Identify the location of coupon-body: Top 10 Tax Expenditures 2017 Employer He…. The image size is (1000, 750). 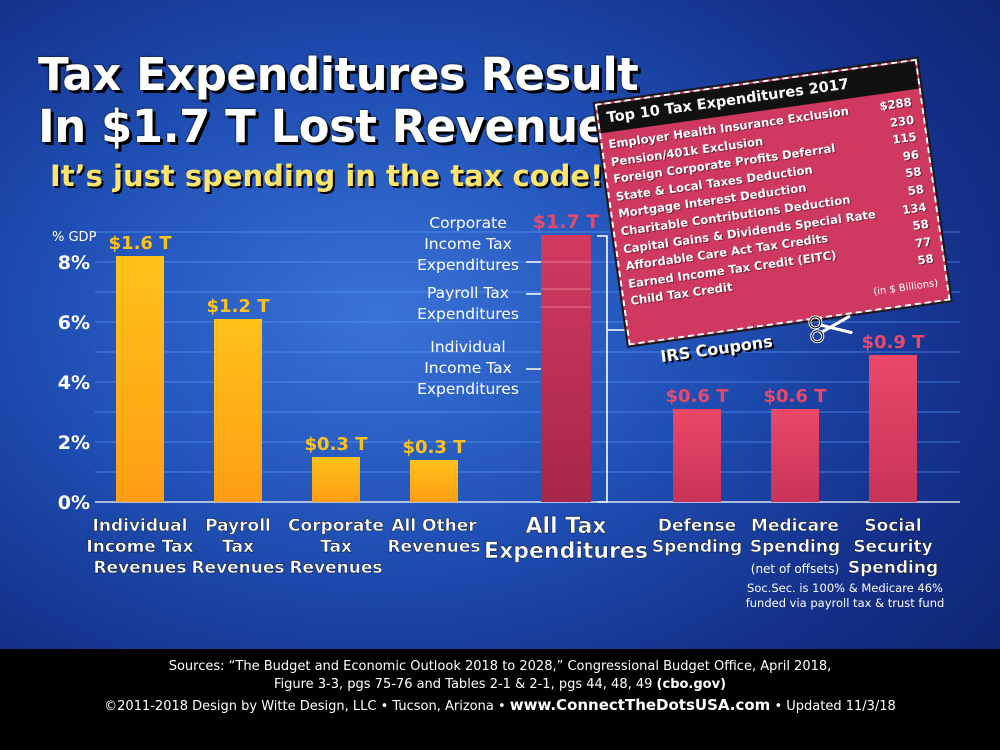
(772, 202).